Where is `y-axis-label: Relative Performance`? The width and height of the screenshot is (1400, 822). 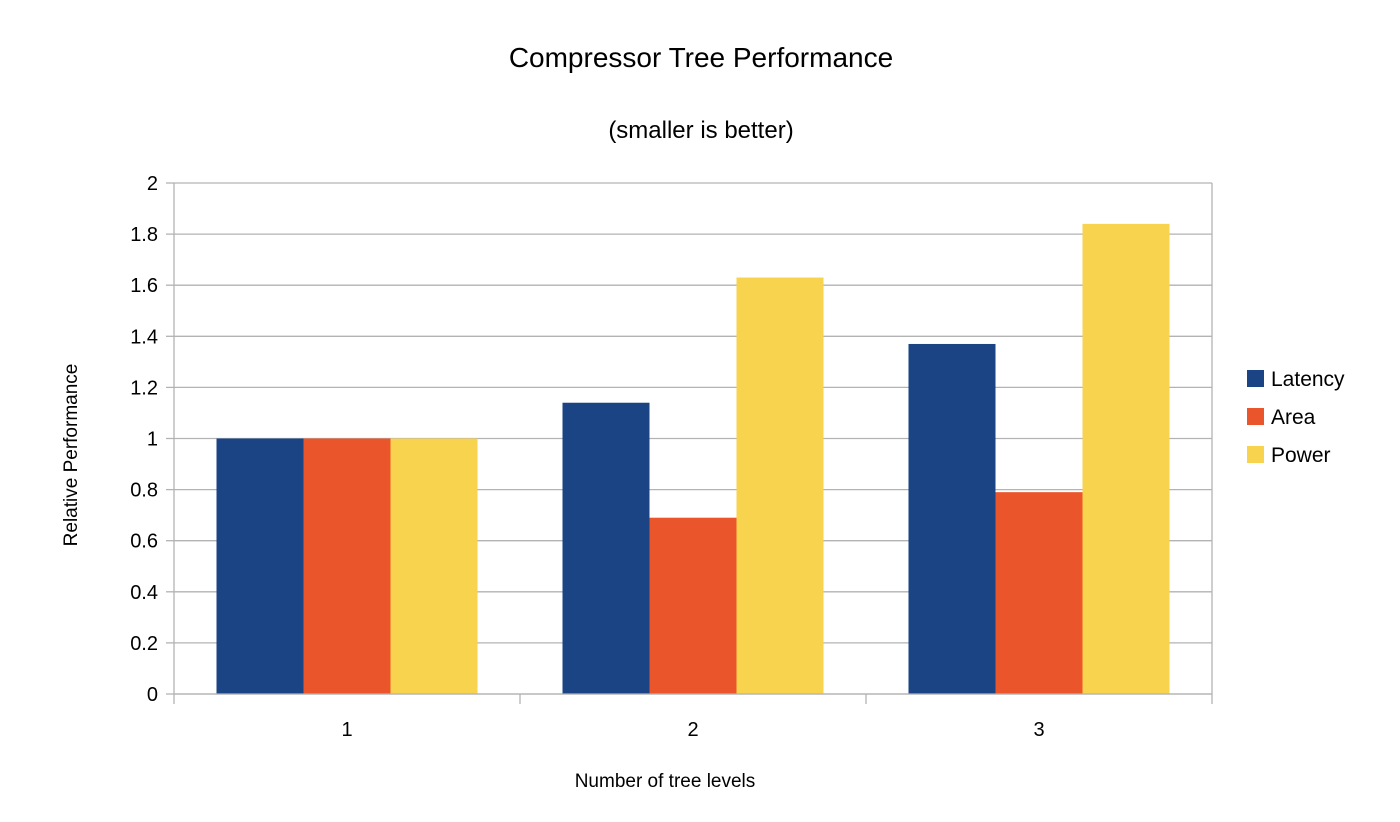
y-axis-label: Relative Performance is located at coordinates (71, 455).